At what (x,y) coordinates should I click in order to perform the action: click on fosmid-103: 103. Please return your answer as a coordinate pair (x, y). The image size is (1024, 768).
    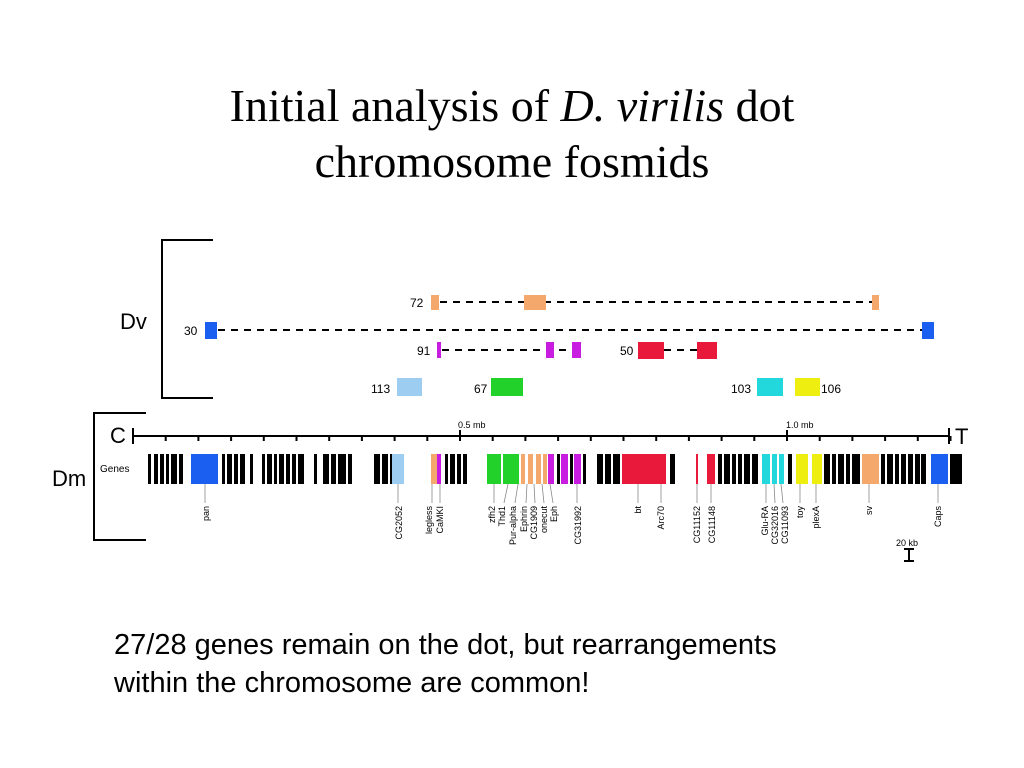
    Looking at the image, I should click on (757, 387).